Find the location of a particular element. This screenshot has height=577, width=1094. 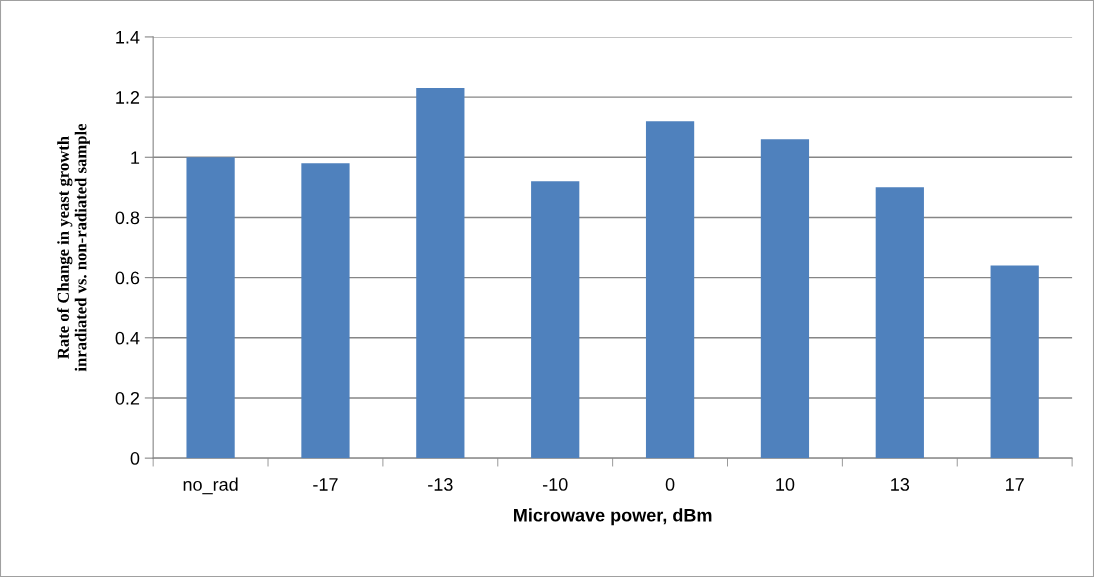

y-axis-title: Rate of Change in yeast growth inradiated vs. non-radiated sample is located at coordinates (73, 247).